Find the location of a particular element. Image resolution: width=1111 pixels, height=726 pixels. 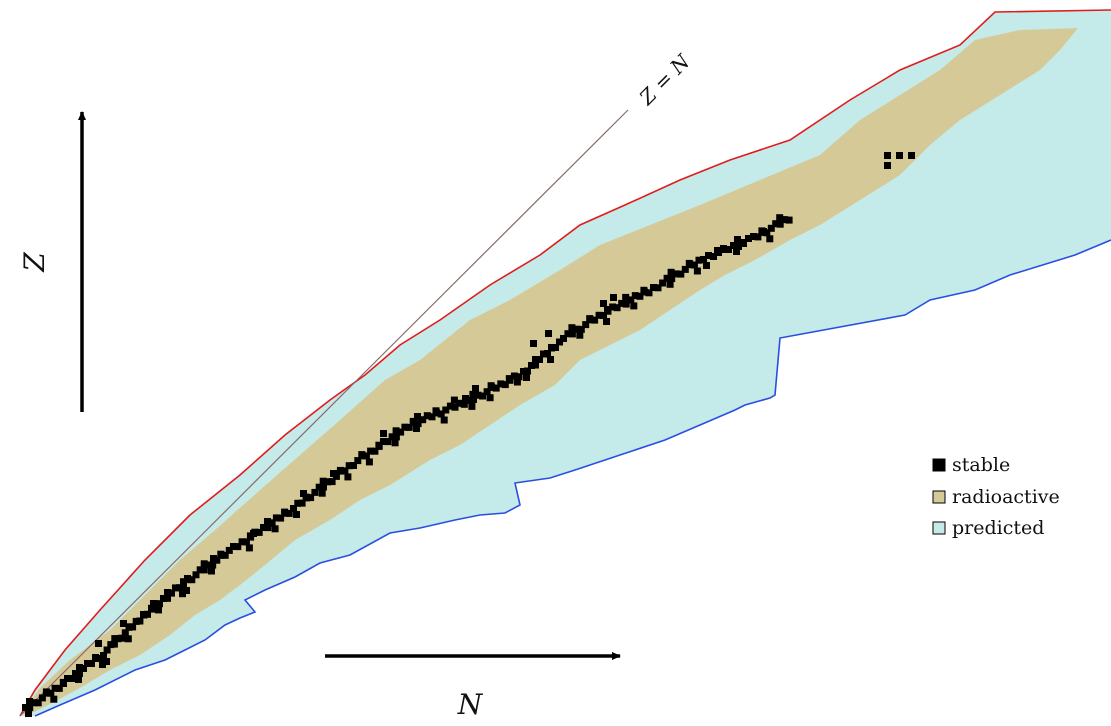

legend: stable radioactive predicted is located at coordinates (996, 496).